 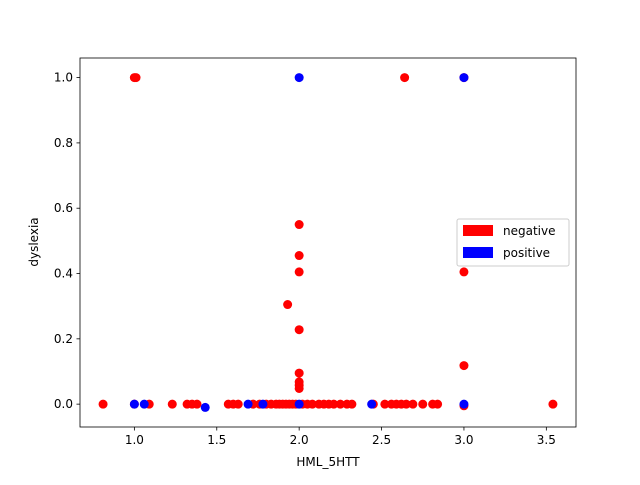 I want to click on y-tick-label: 0.6, so click(x=63, y=208).